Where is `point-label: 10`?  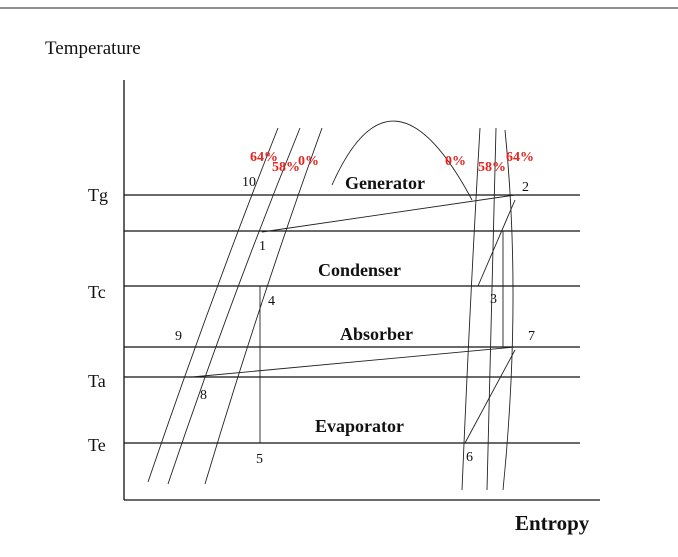
point-label: 10 is located at coordinates (249, 182).